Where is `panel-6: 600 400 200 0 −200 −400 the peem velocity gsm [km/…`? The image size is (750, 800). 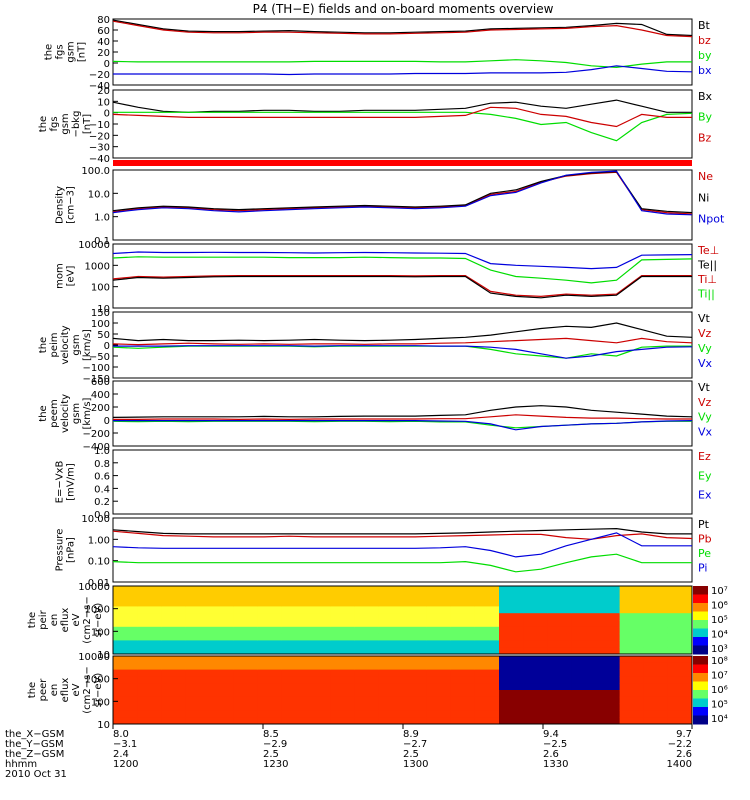
panel-6: 600 400 200 0 −200 −400 the peem velocity gsm [km/… is located at coordinates (375, 415).